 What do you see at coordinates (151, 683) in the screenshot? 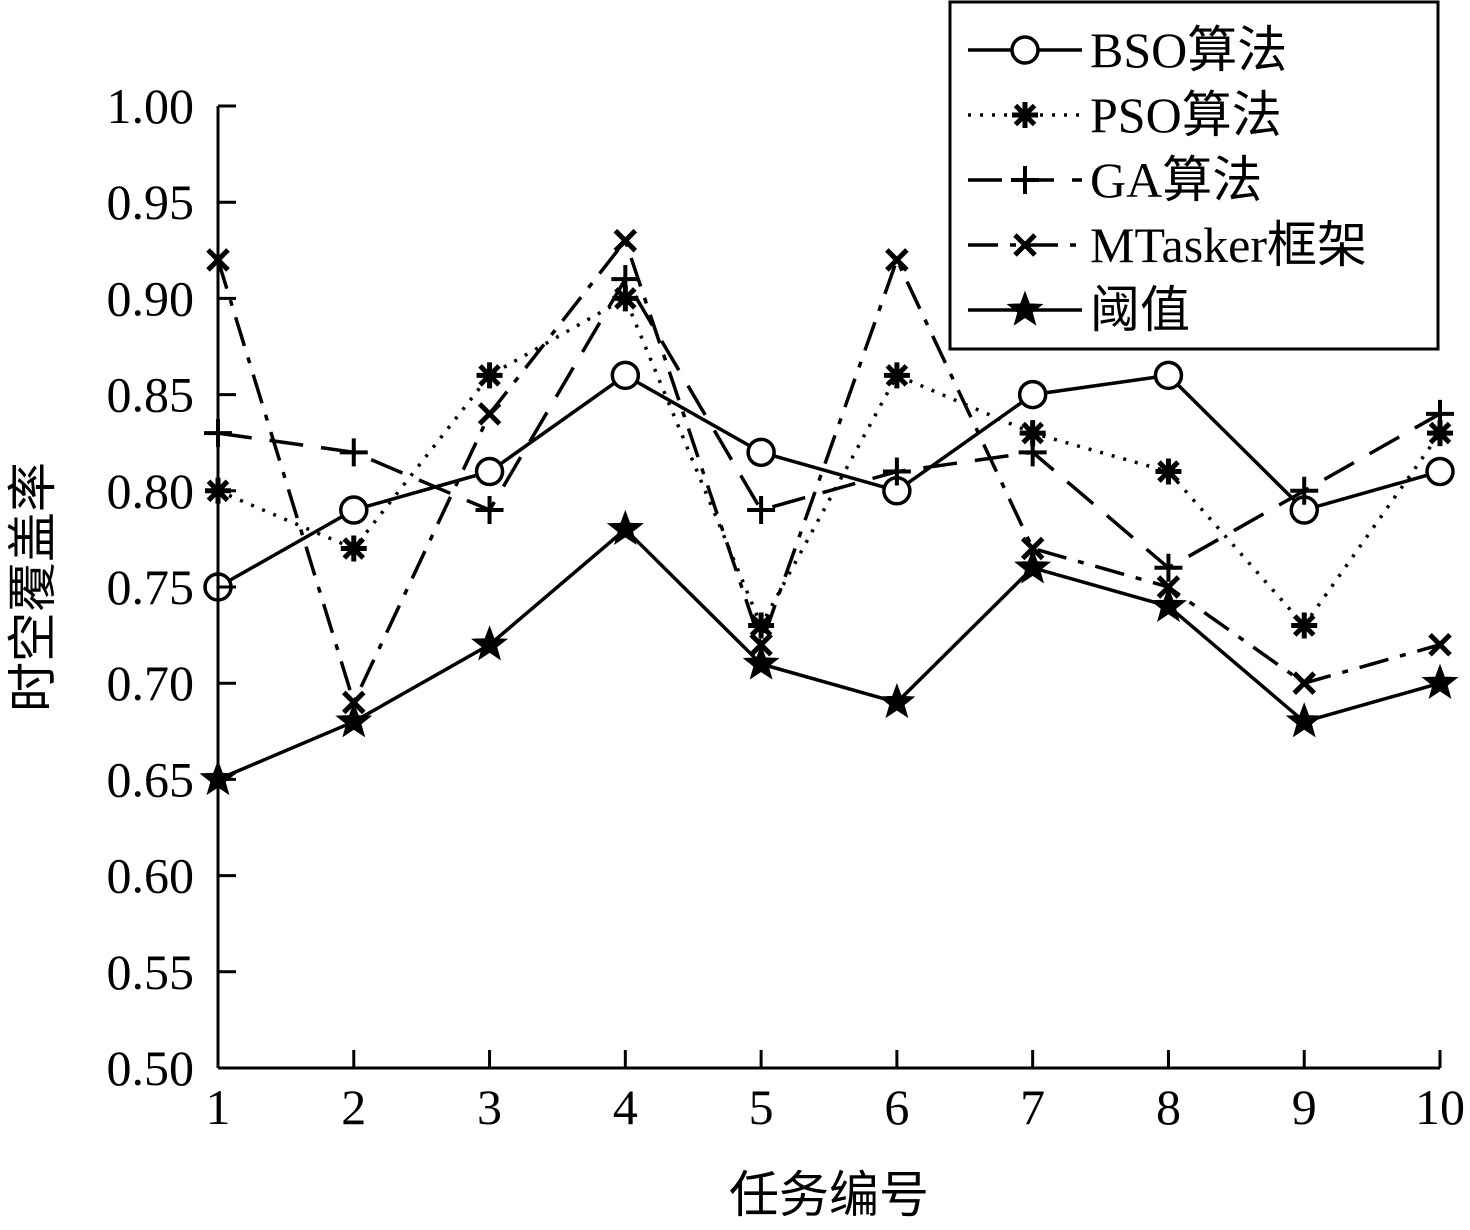
I see `y-tick-label: 0.70` at bounding box center [151, 683].